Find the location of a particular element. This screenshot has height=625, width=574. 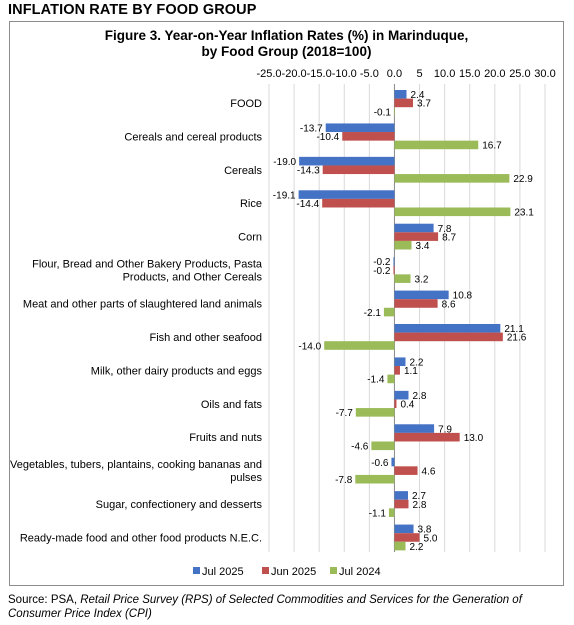

x-tick-label: -25.0 is located at coordinates (268, 74).